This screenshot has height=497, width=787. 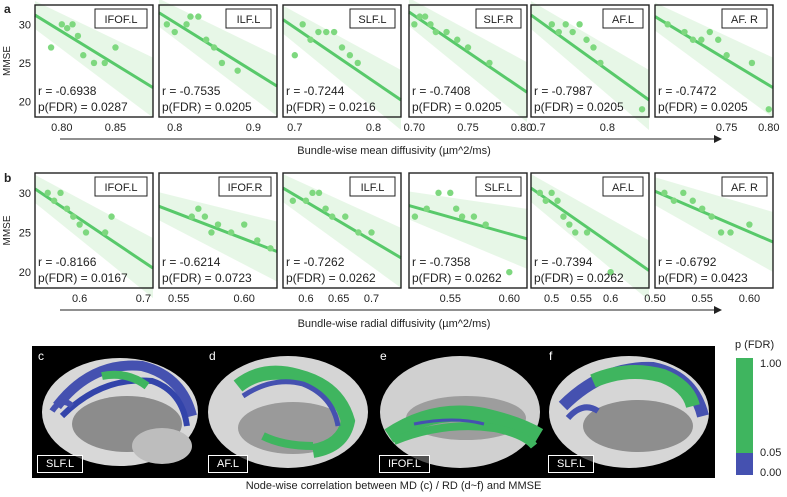 I want to click on x-axis-arrowhead, so click(x=718, y=139).